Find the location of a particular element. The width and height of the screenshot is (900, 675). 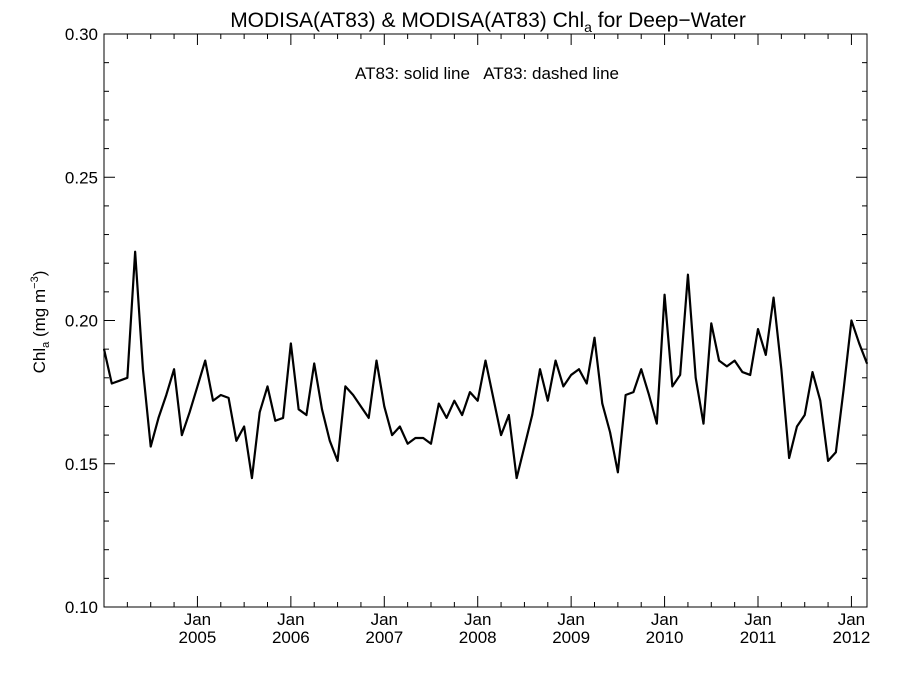

x-tick-label-year: 2008 is located at coordinates (478, 637).